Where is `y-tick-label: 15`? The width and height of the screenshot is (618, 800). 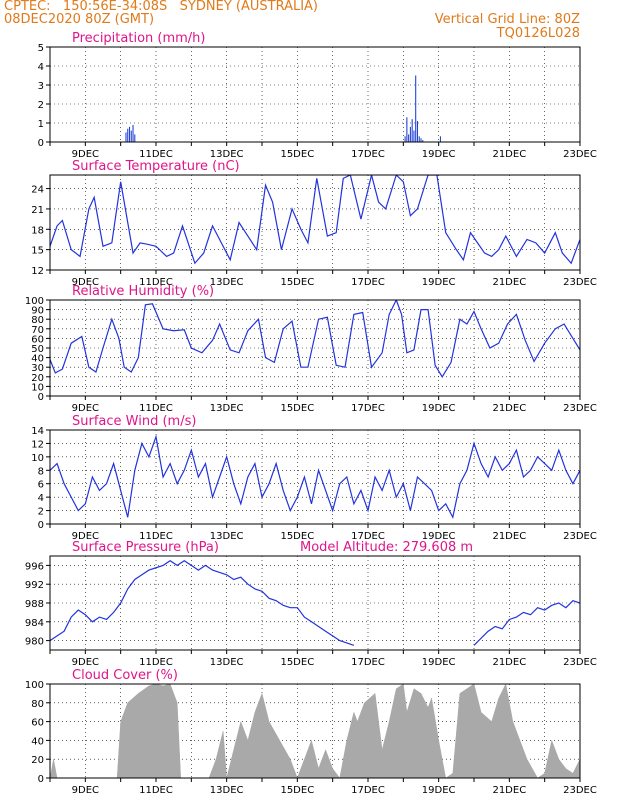 y-tick-label: 15 is located at coordinates (37, 251).